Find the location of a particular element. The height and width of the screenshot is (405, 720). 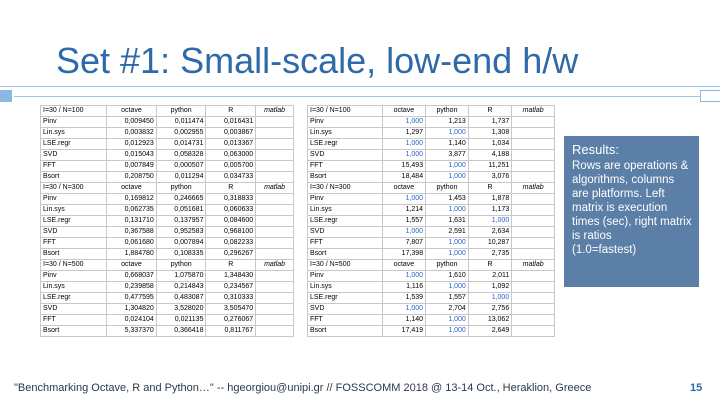

table-cell: 0,296267 is located at coordinates (231, 254).